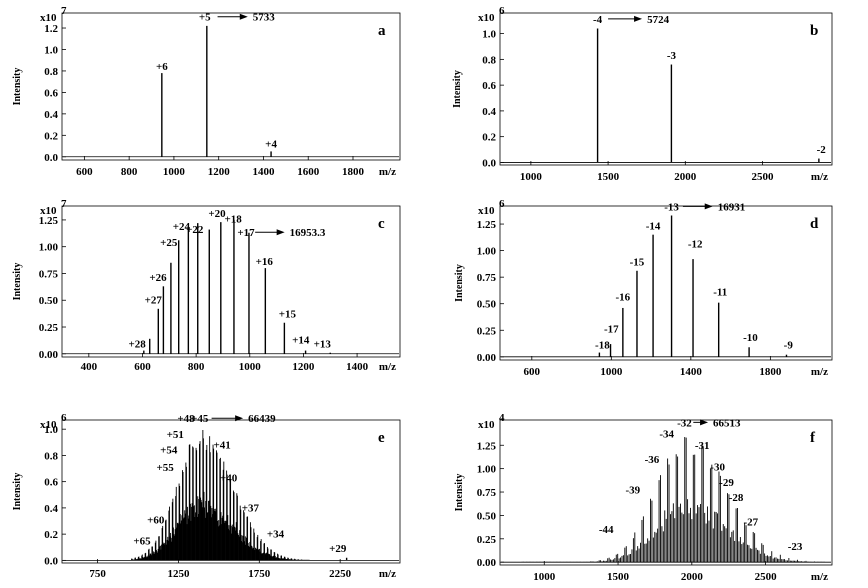  Describe the element at coordinates (49, 301) in the screenshot. I see `y-tick-label: 0.50` at that location.